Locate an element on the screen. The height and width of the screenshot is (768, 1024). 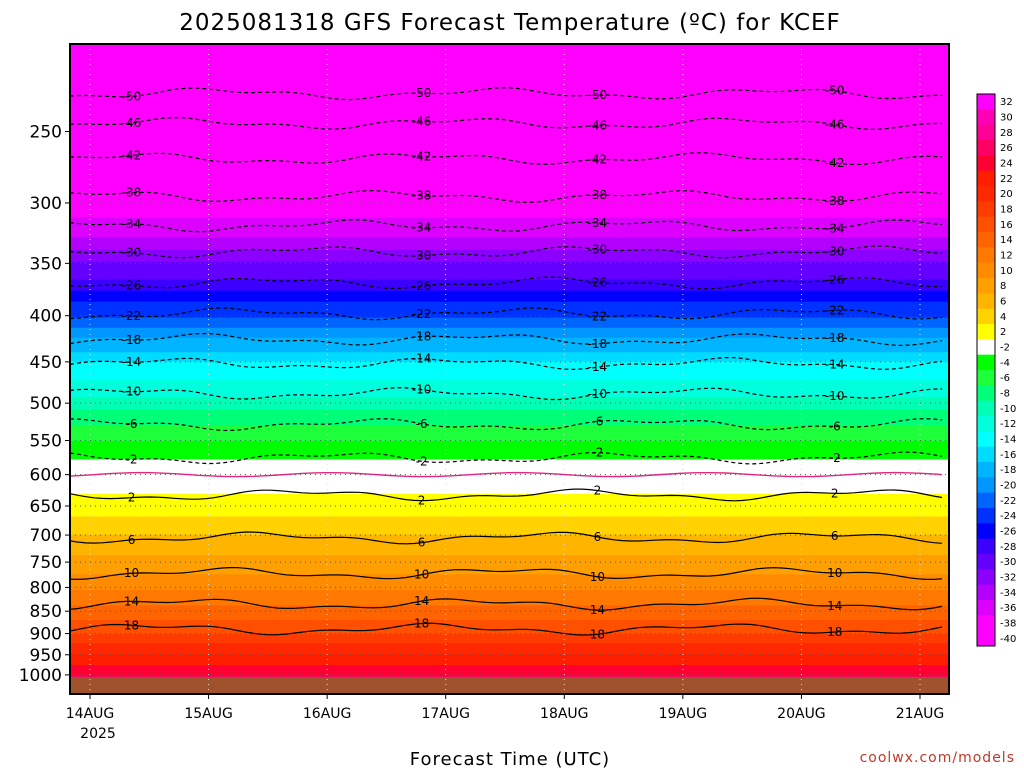
colorbar-label: -4 is located at coordinates (1005, 363).